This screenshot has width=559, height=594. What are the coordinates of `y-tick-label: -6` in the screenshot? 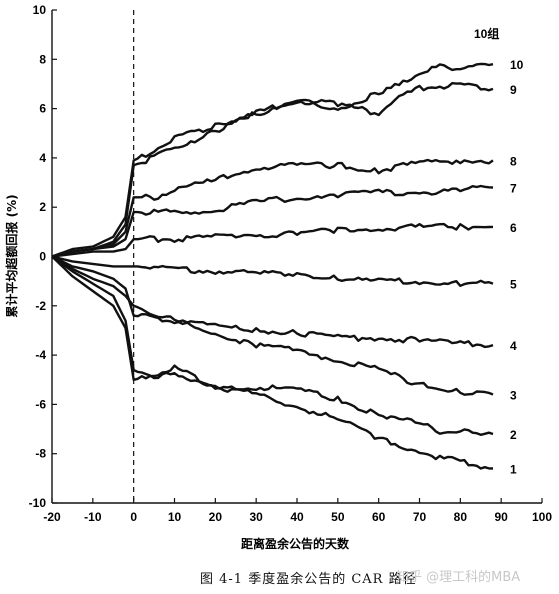 It's located at (40, 404).